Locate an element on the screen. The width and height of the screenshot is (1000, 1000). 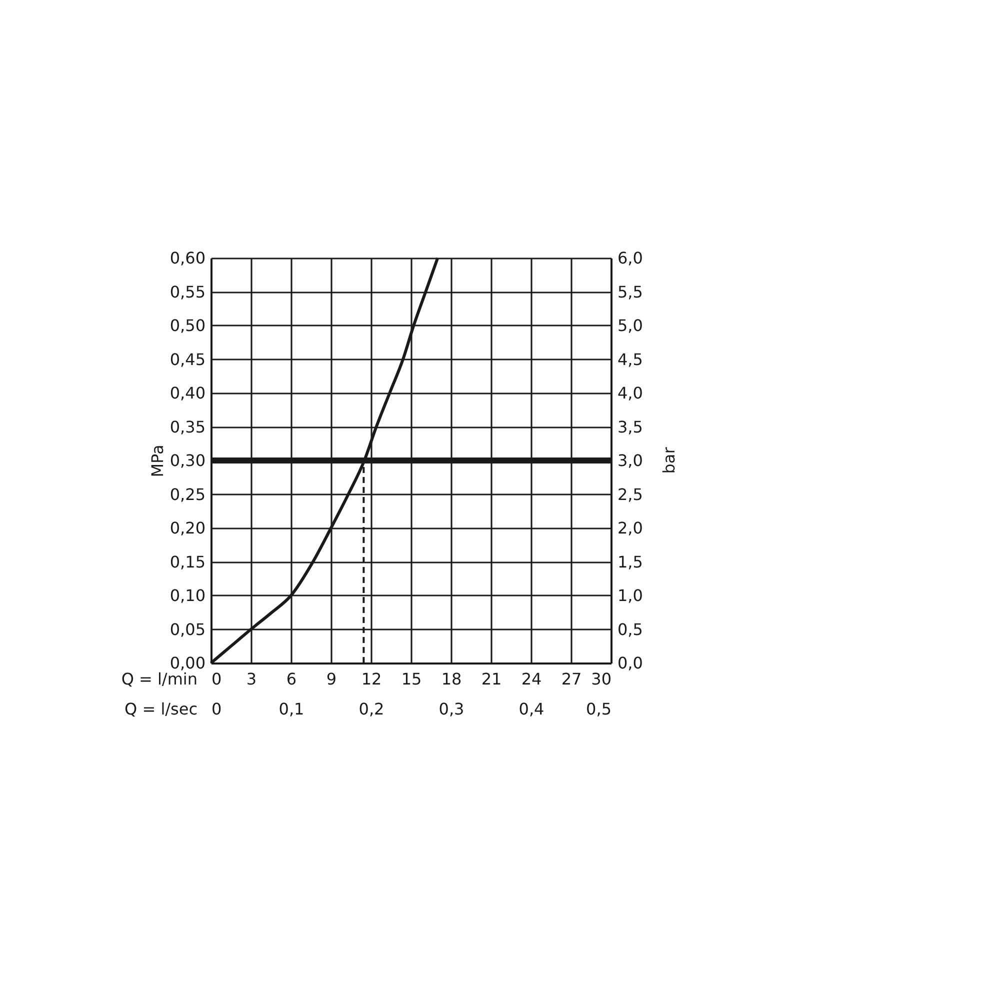
x-tick-label: 24 is located at coordinates (531, 679).